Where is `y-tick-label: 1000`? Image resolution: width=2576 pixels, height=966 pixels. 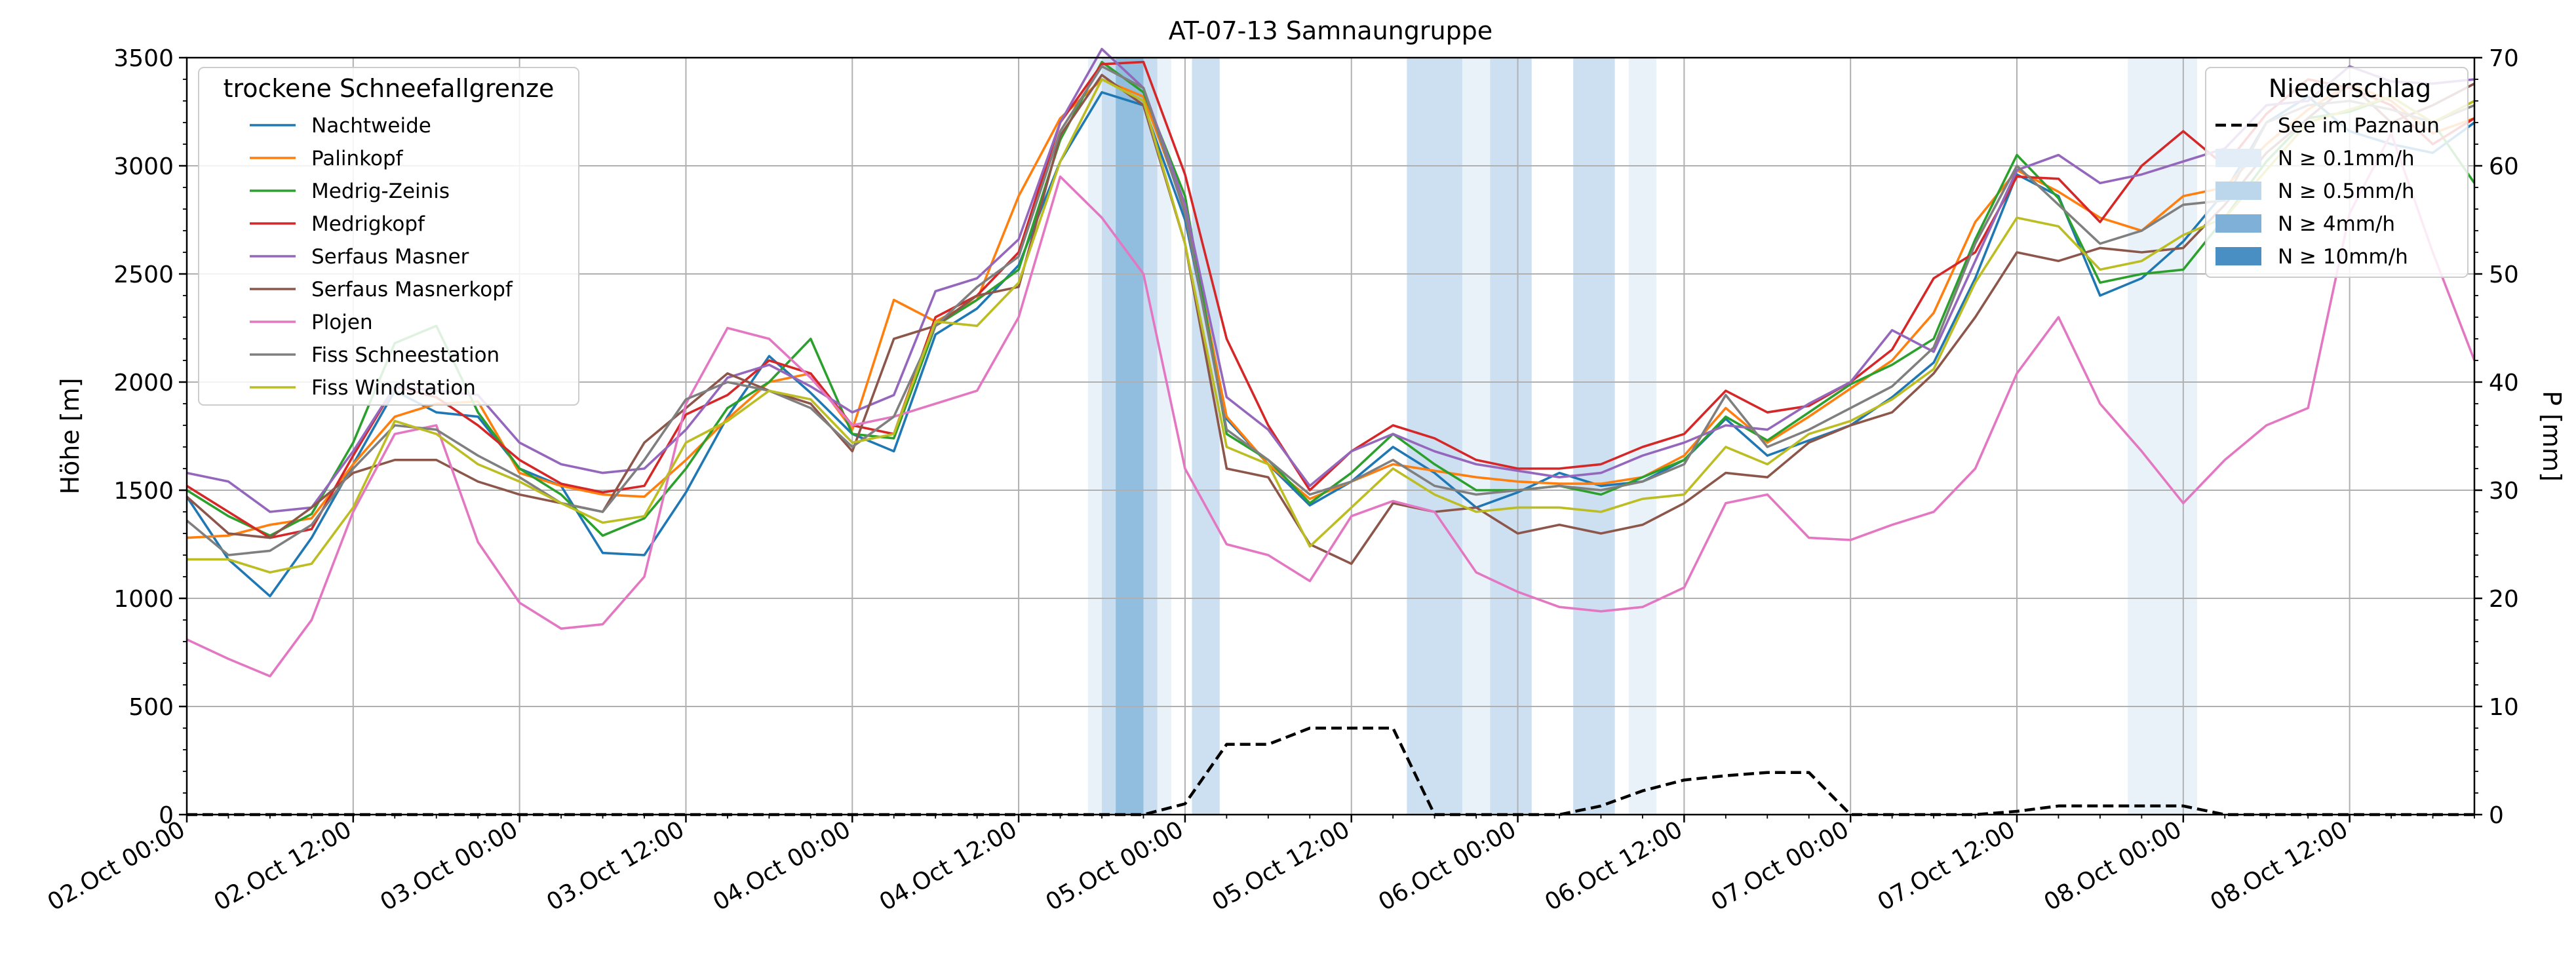 y-tick-label: 1000 is located at coordinates (143, 599).